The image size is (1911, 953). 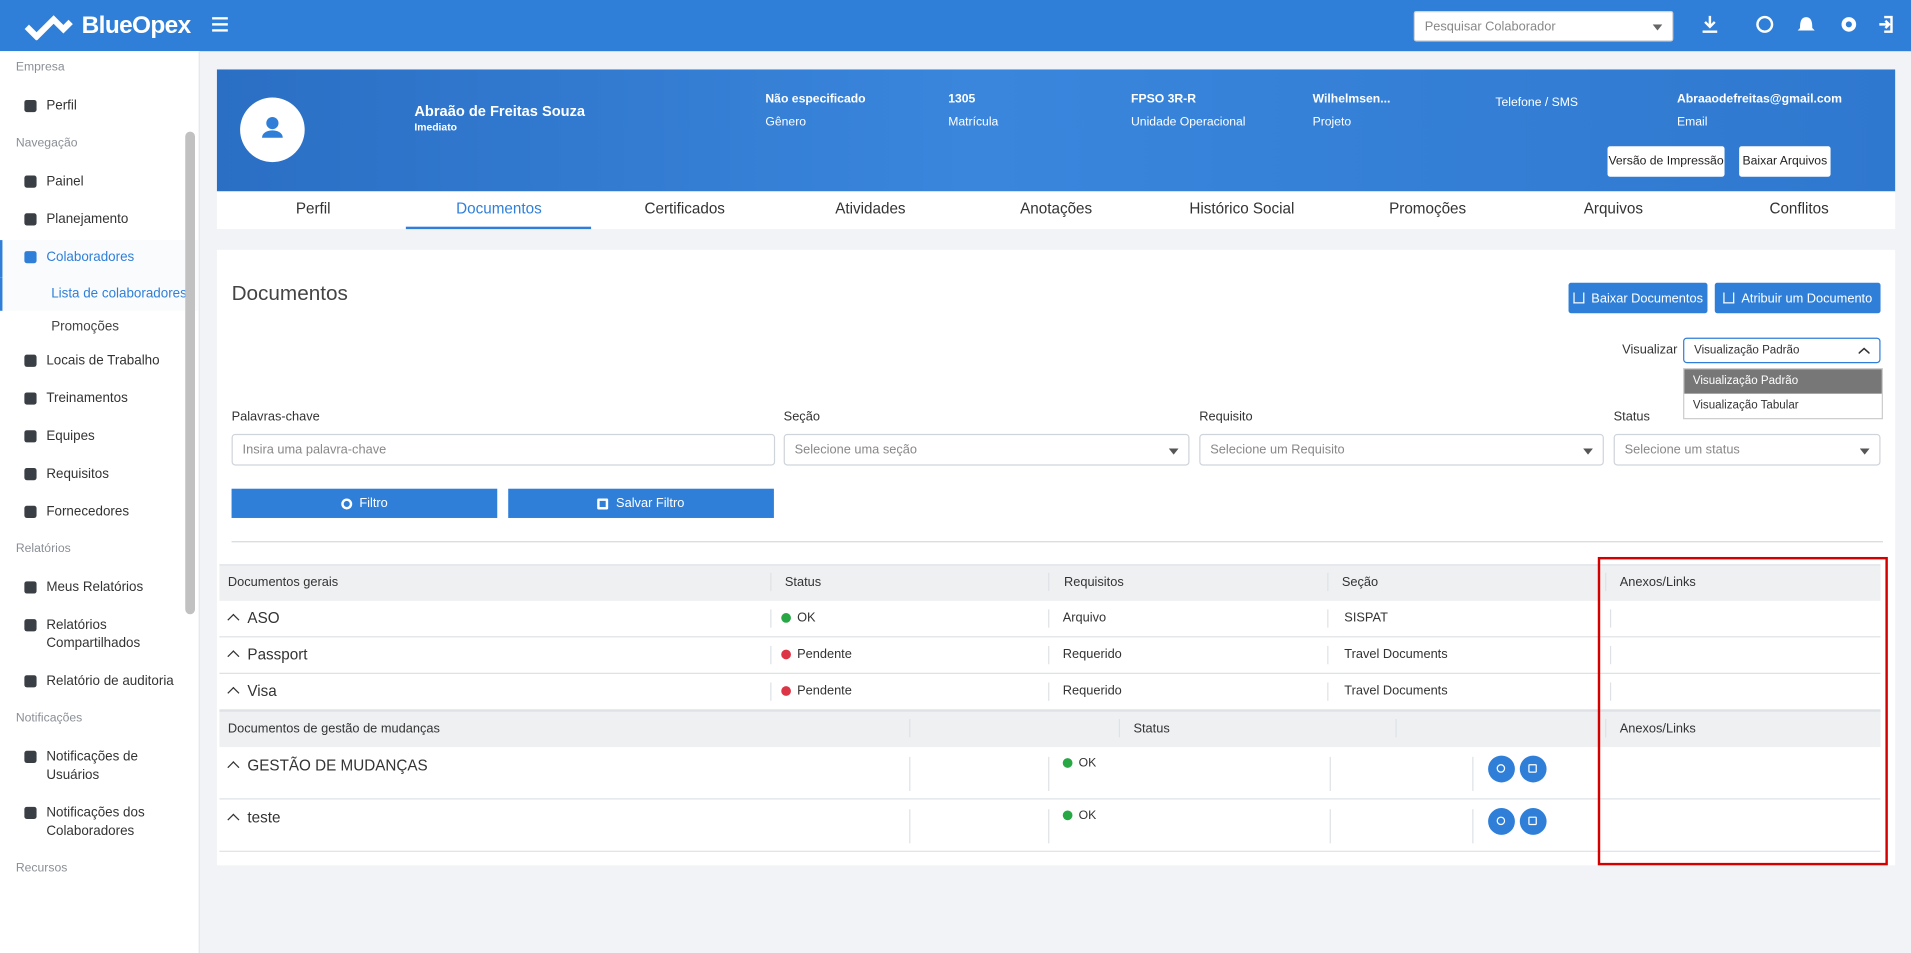 I want to click on filter-input: Insira uma palavra-chave, so click(x=503, y=449).